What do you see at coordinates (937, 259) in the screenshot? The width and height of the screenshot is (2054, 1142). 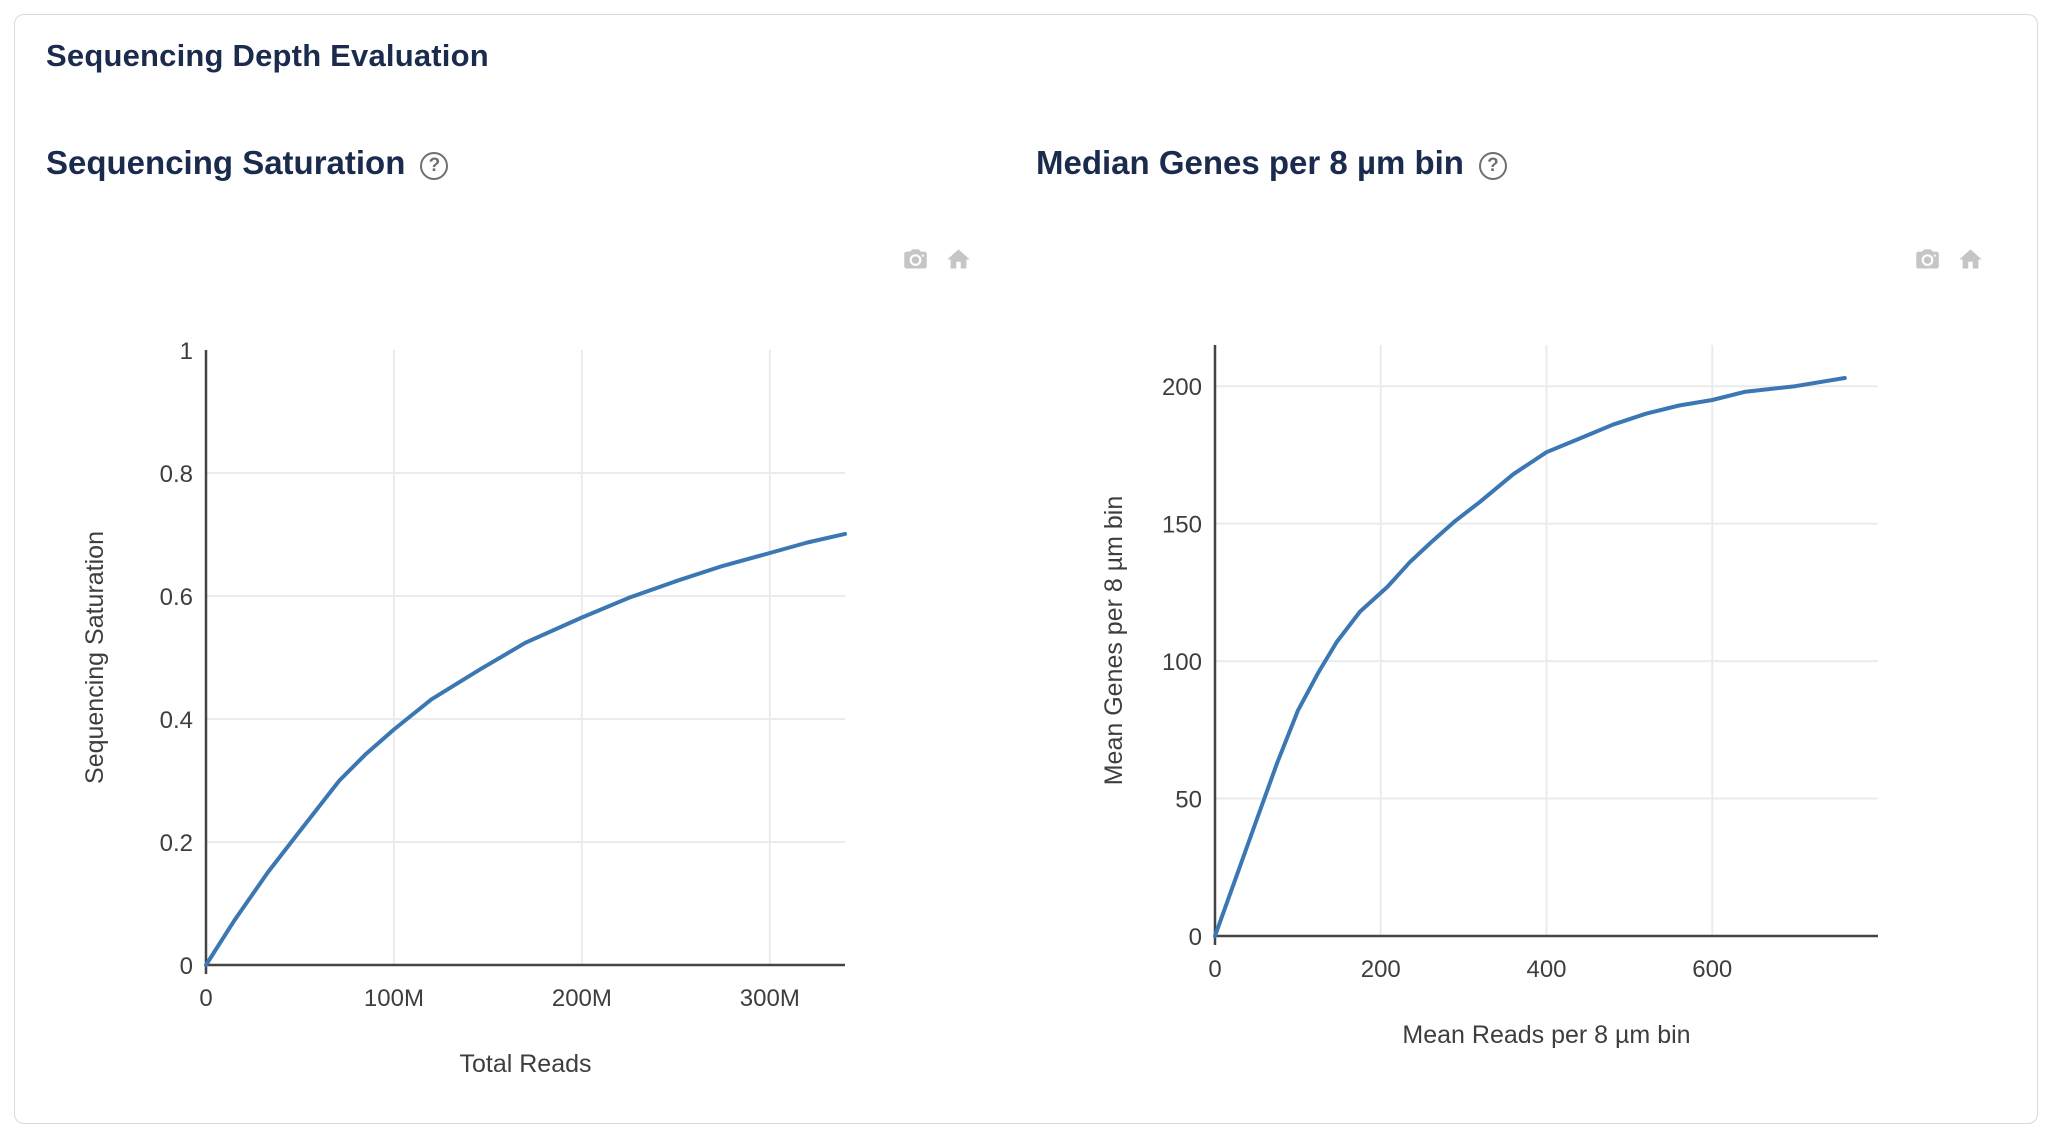 I see `modebar-left` at bounding box center [937, 259].